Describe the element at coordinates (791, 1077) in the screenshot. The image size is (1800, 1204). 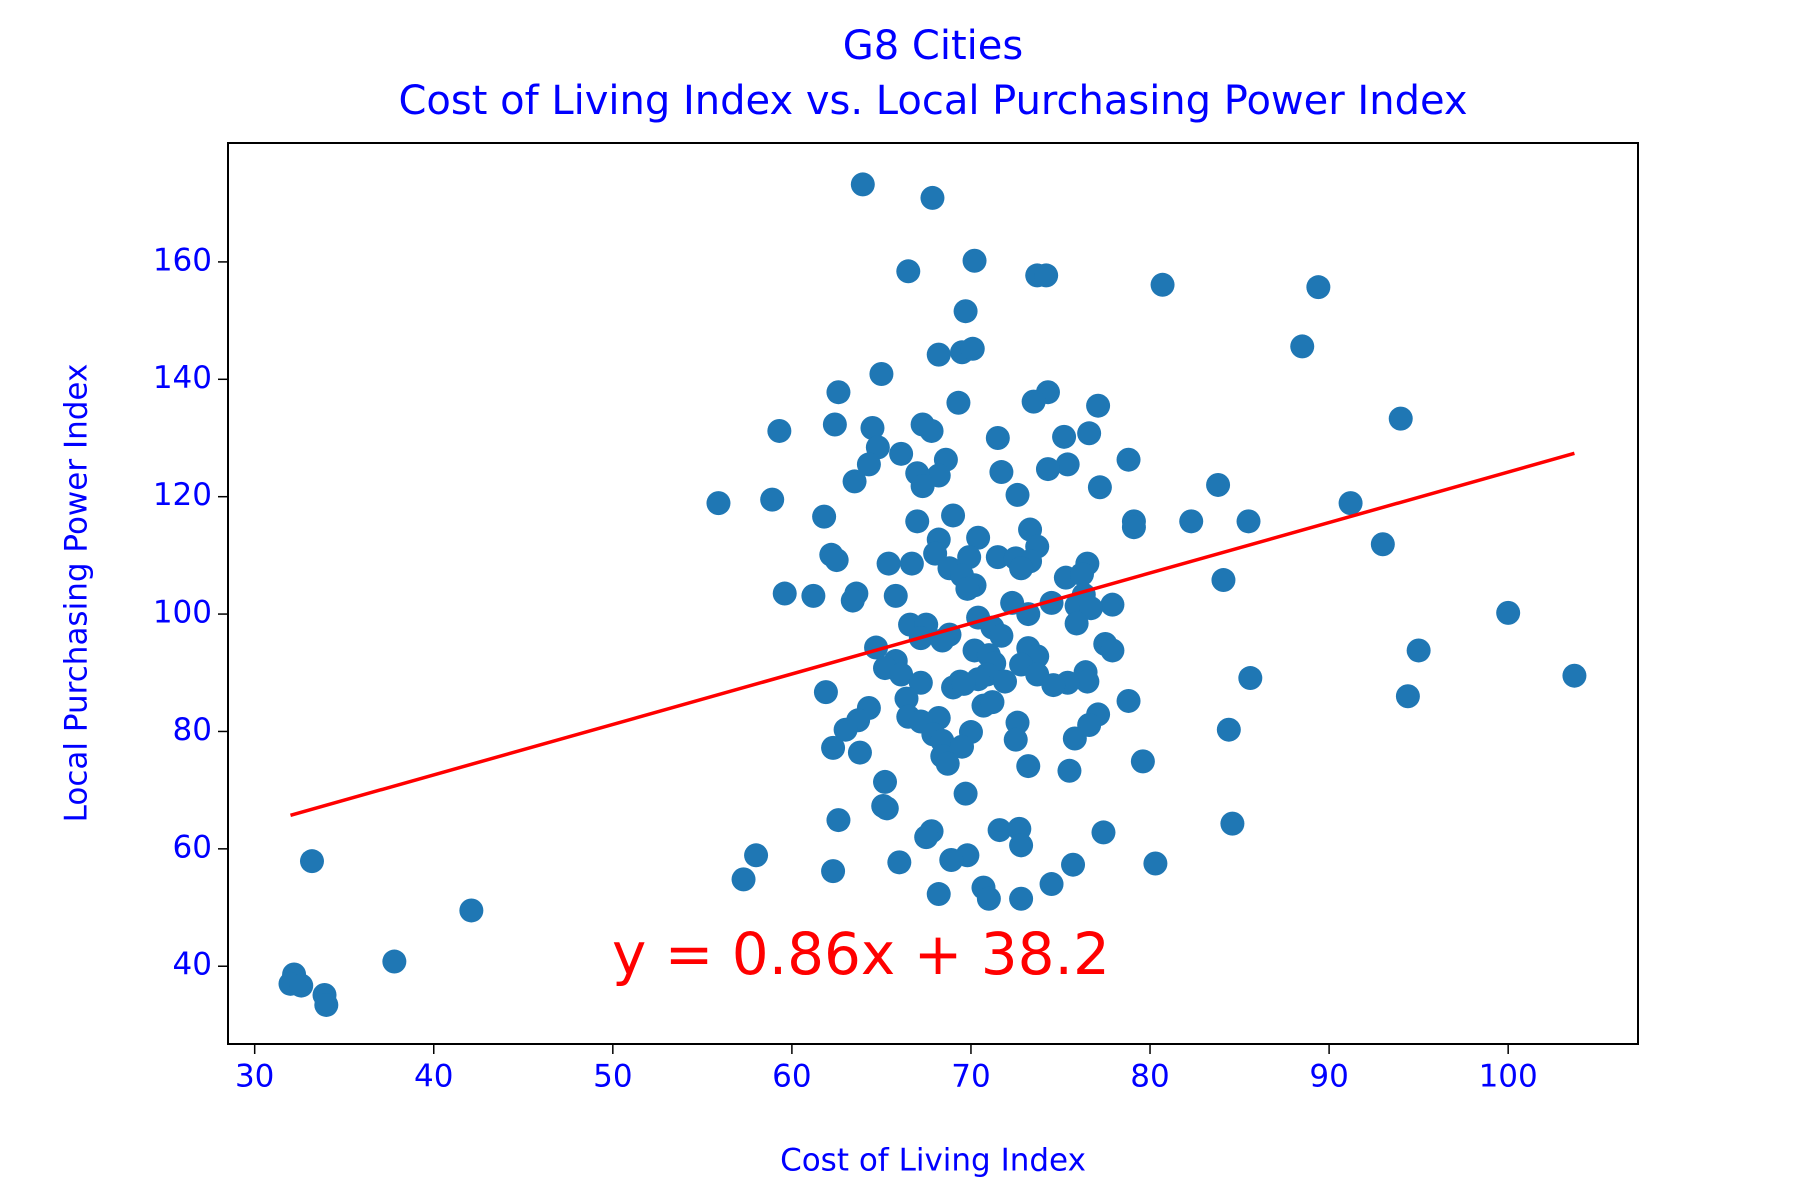
I see `x-tick-label: 60` at that location.